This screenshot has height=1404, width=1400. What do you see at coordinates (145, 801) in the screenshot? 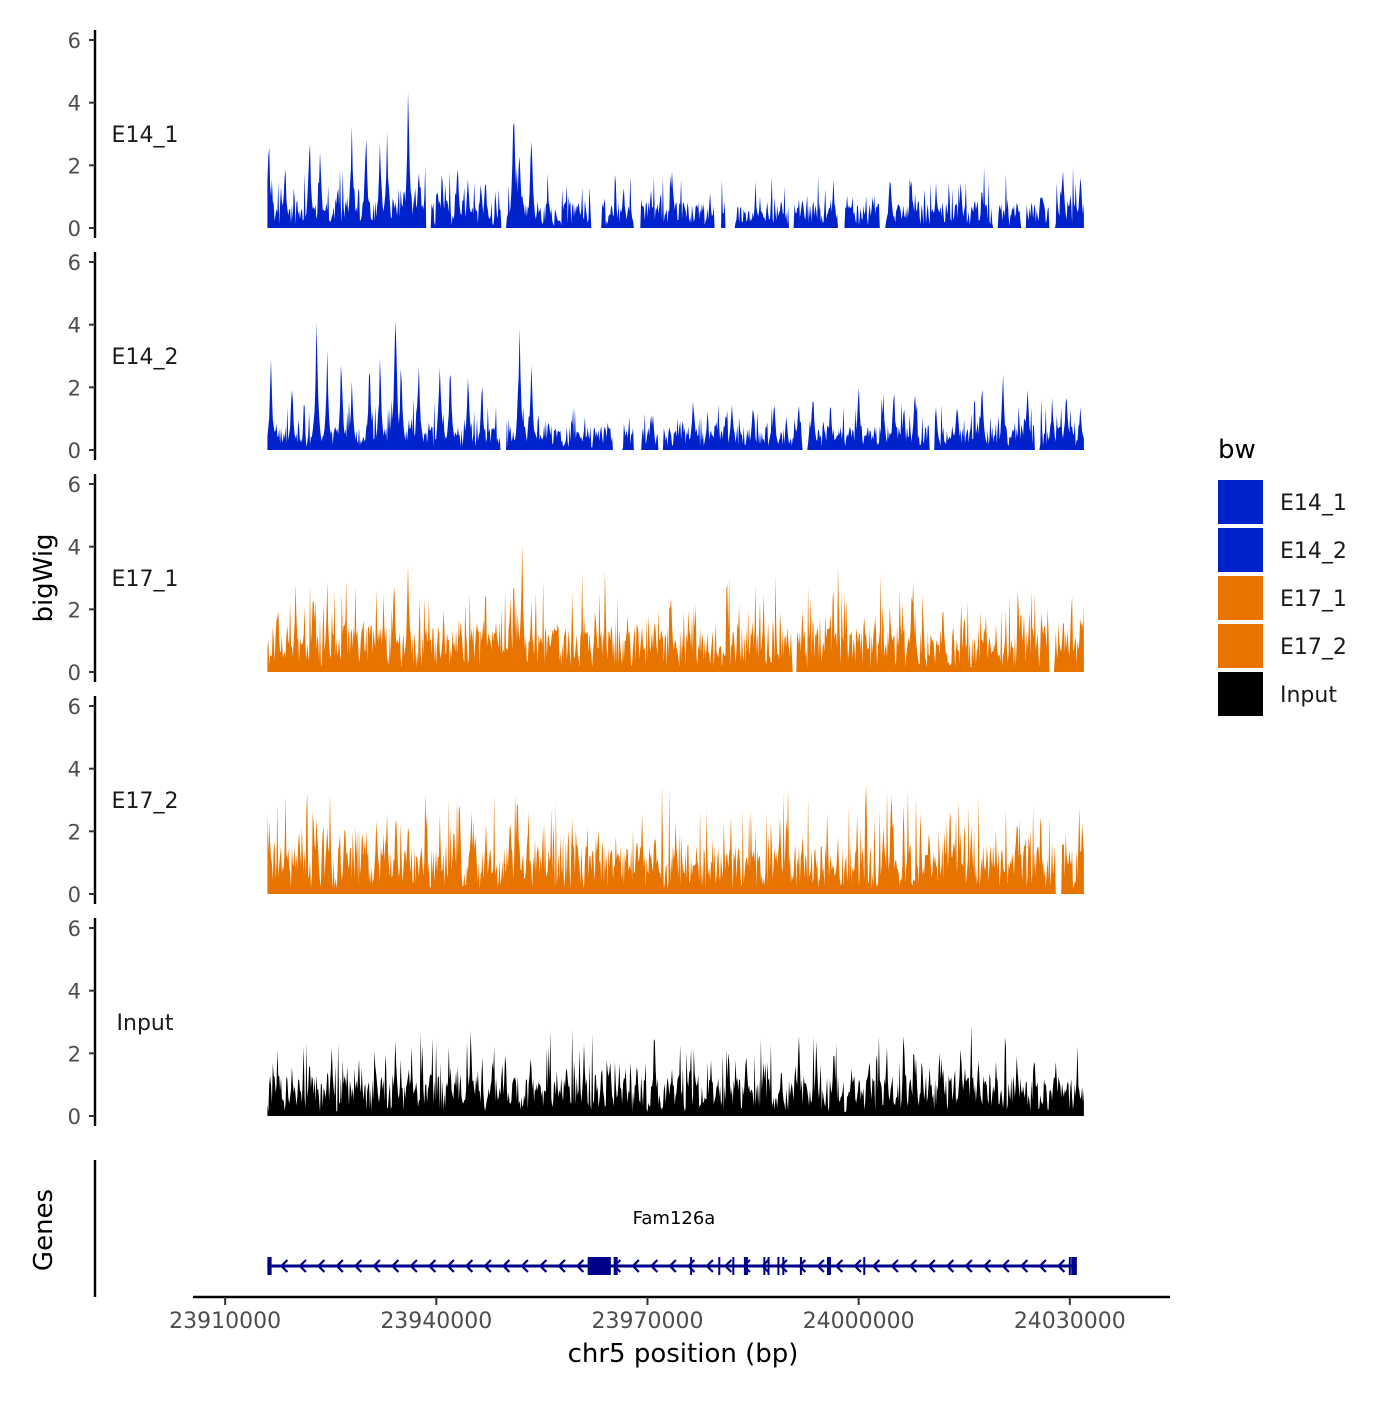
I see `track-label: E17_2` at bounding box center [145, 801].